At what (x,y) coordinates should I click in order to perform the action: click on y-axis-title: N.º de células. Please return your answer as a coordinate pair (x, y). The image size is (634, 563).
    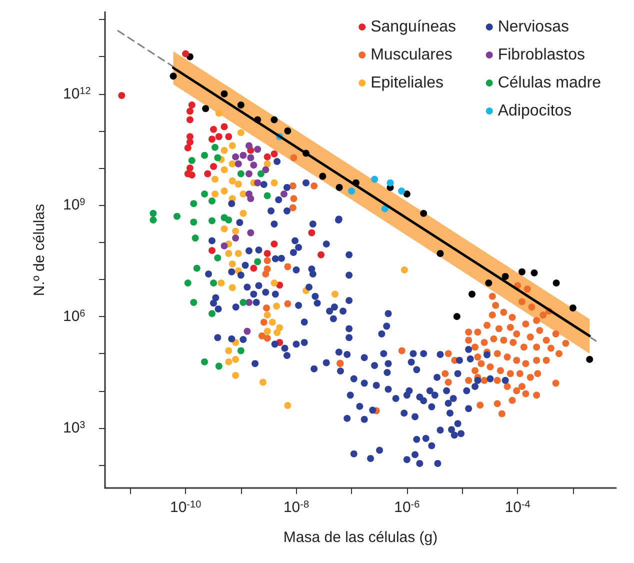
    Looking at the image, I should click on (39, 250).